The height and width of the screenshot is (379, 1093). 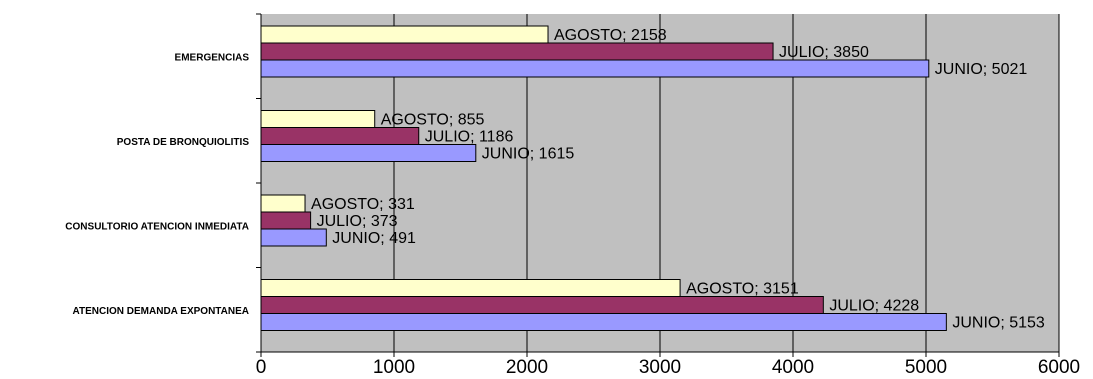 What do you see at coordinates (261, 367) in the screenshot?
I see `value-tick-label: 0` at bounding box center [261, 367].